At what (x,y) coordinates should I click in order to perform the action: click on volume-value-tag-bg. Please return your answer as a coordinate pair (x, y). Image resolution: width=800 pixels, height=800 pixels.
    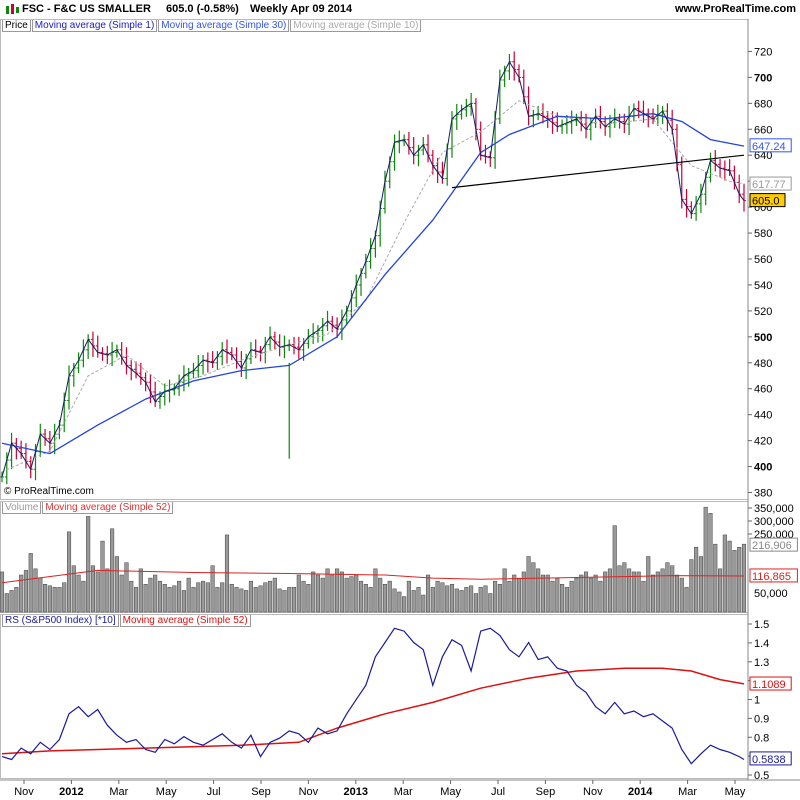
    Looking at the image, I should click on (773, 575).